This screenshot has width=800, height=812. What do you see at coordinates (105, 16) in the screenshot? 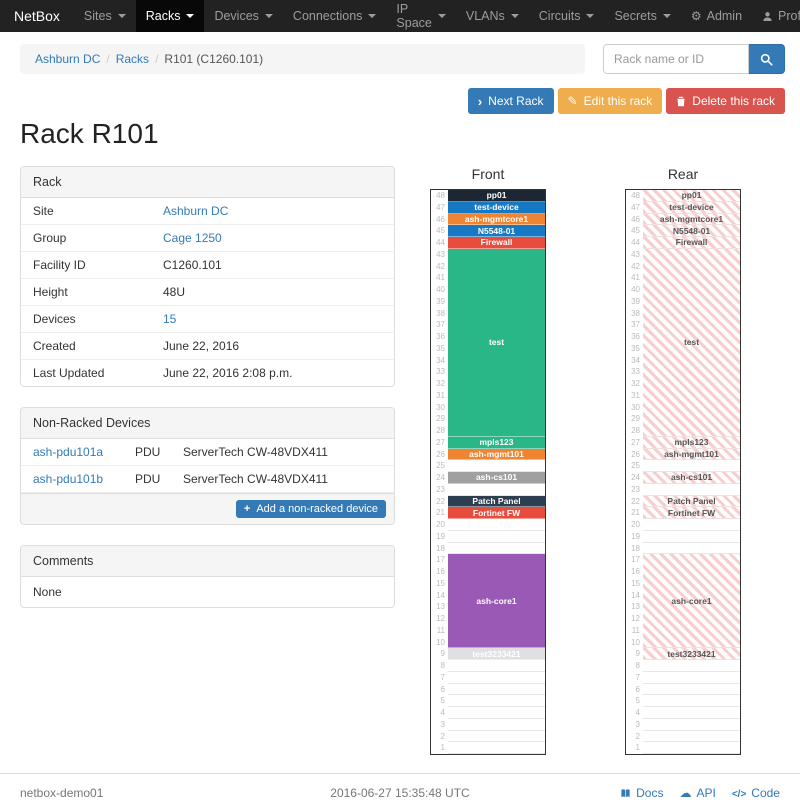
I see `nav-item-sites: Sites` at bounding box center [105, 16].